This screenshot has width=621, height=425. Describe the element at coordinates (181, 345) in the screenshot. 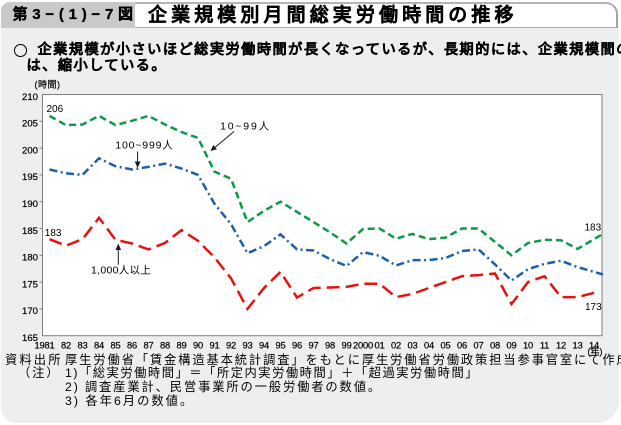

I see `svg-text: 89` at that location.